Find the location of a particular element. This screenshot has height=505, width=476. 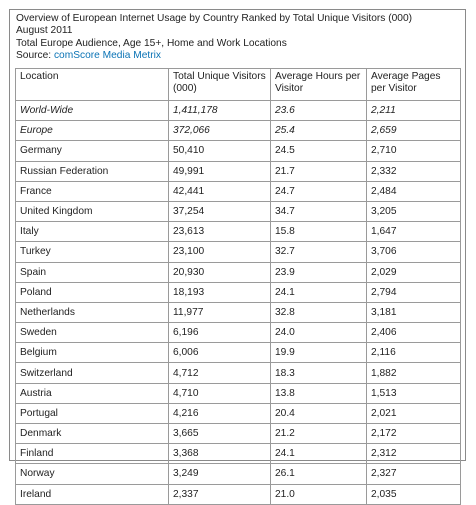

table-row: Poland 18,193 24.1 2,794 is located at coordinates (238, 292).